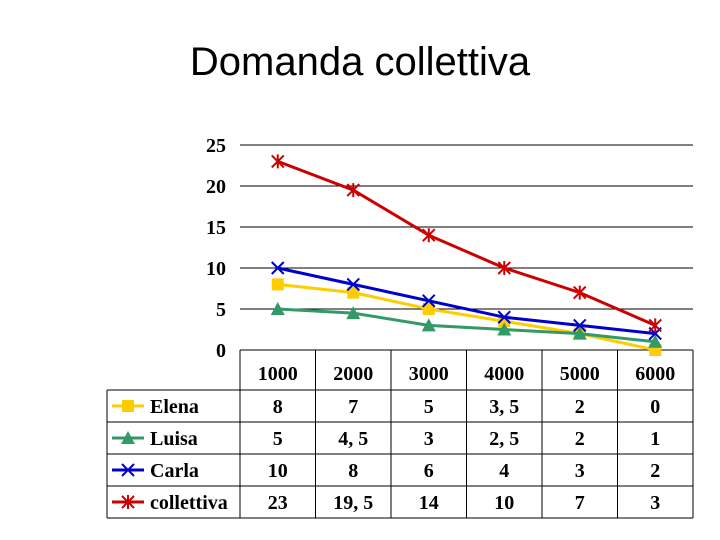 Image resolution: width=720 pixels, height=540 pixels. What do you see at coordinates (128, 502) in the screenshot?
I see `legend-marker-collettiva` at bounding box center [128, 502].